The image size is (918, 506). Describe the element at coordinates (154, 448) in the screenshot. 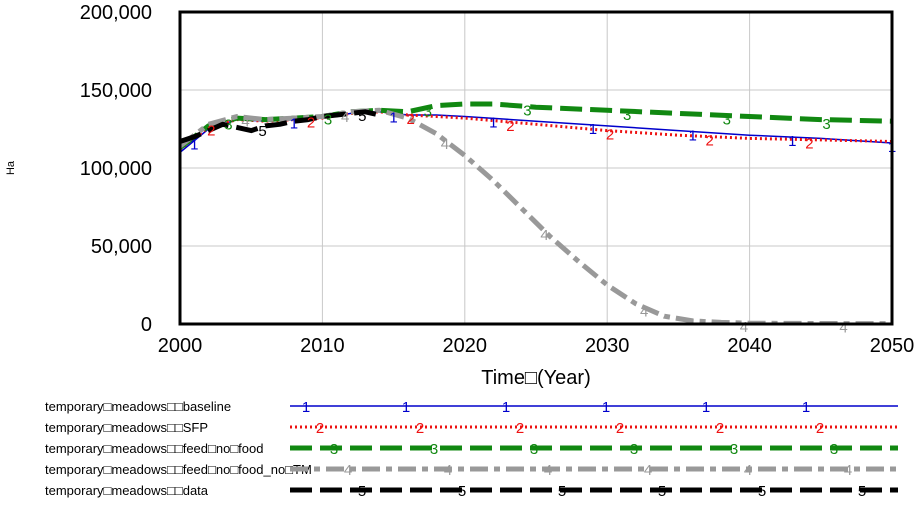

I see `legend-label-3: temporary□meadows□□feed□no□food` at that location.